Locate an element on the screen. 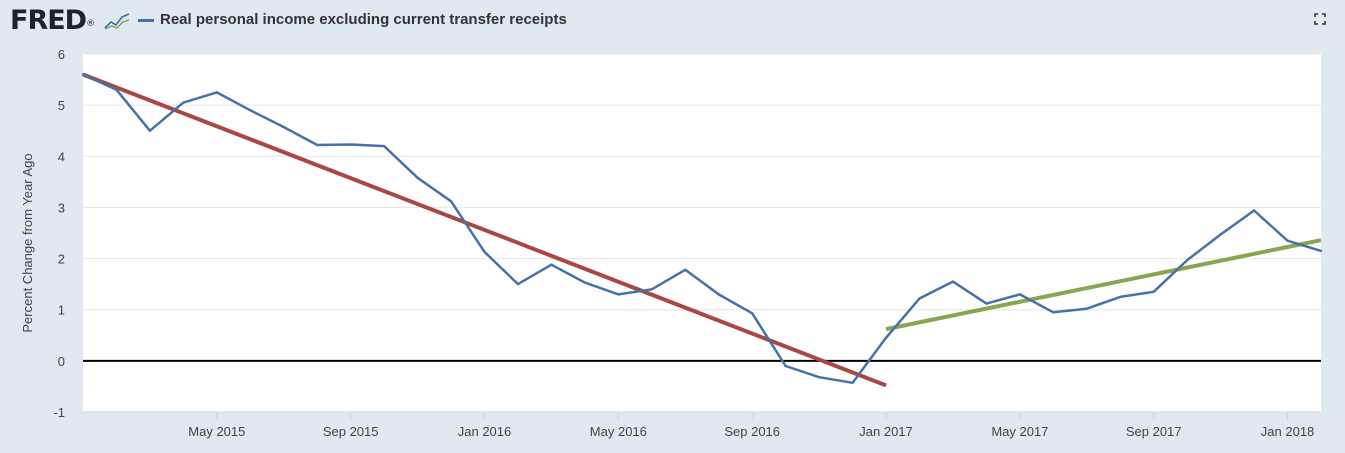 This screenshot has height=453, width=1345. x-tick-label: May 2016 is located at coordinates (618, 431).